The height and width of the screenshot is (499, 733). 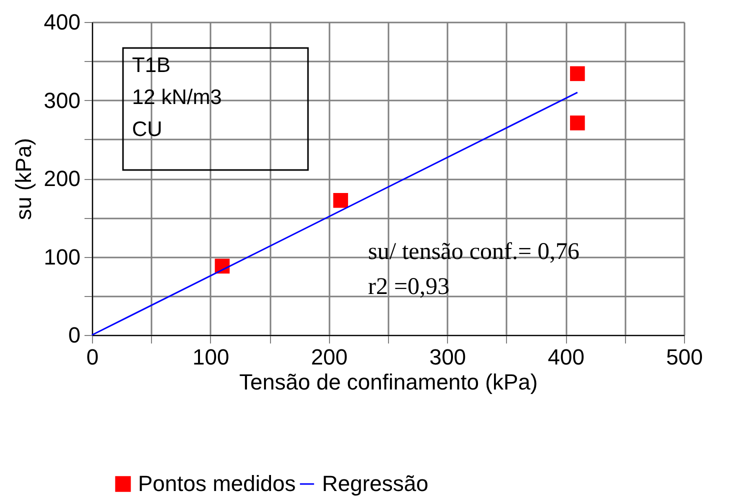 What do you see at coordinates (566, 357) in the screenshot?
I see `x-tick-label: 400` at bounding box center [566, 357].